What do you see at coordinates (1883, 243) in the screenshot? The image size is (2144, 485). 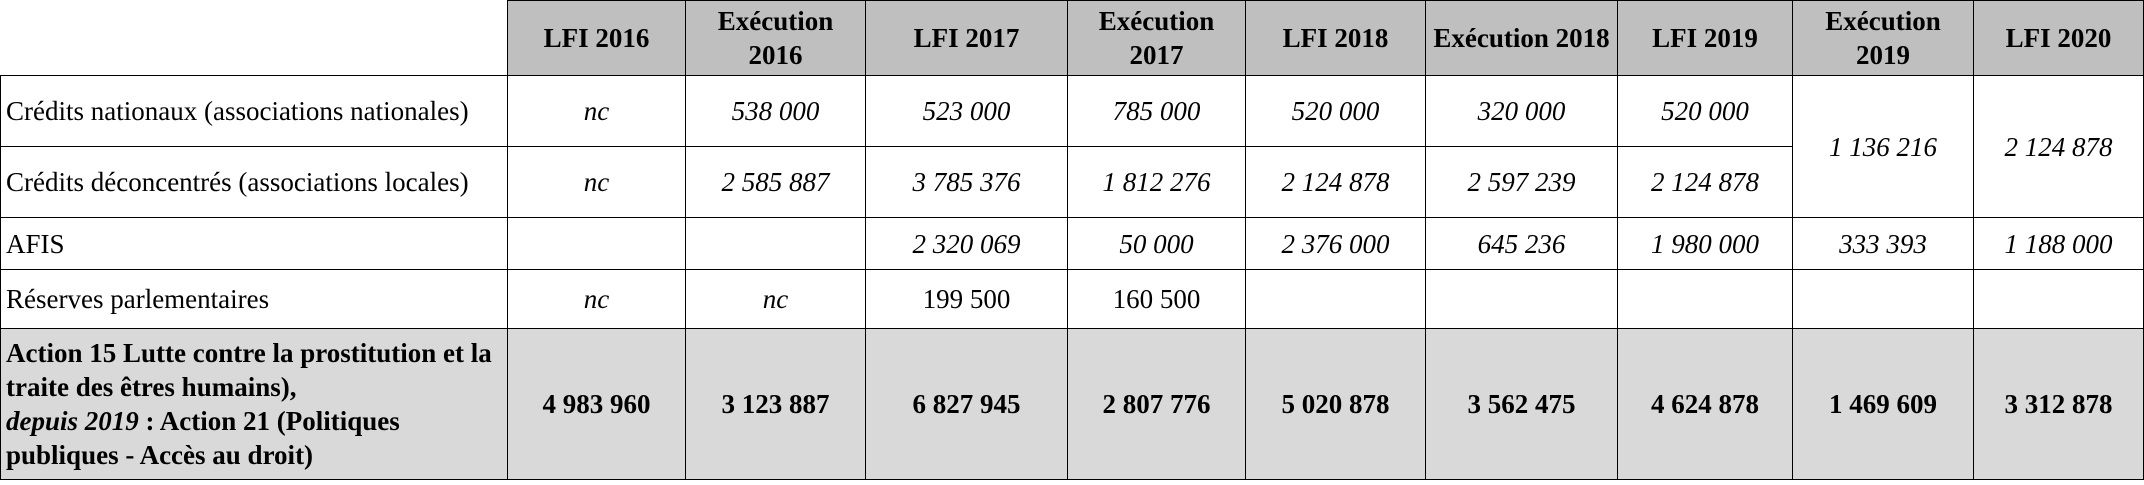 I see `table-cell: 333 393` at bounding box center [1883, 243].